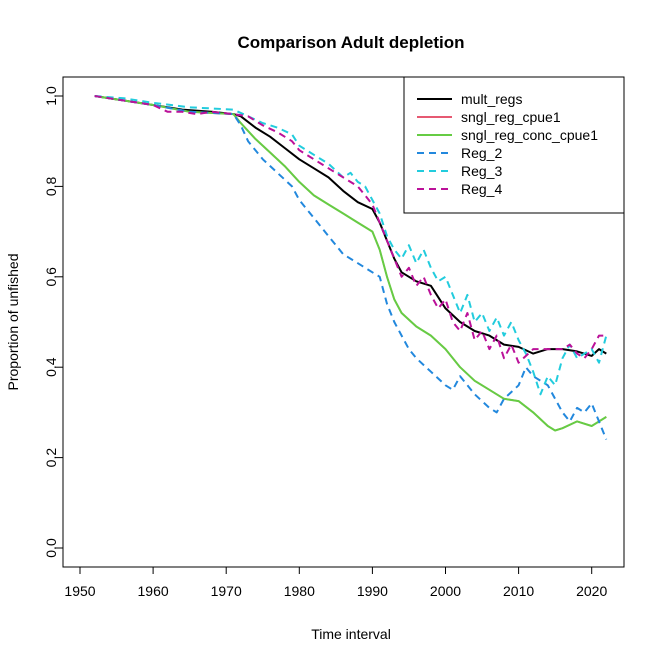  What do you see at coordinates (372, 591) in the screenshot?
I see `x-tick-label: 1990` at bounding box center [372, 591].